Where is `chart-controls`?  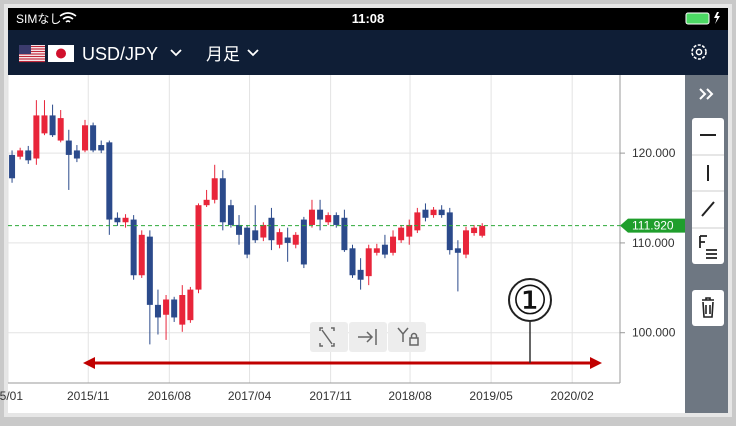
chart-controls is located at coordinates (368, 337).